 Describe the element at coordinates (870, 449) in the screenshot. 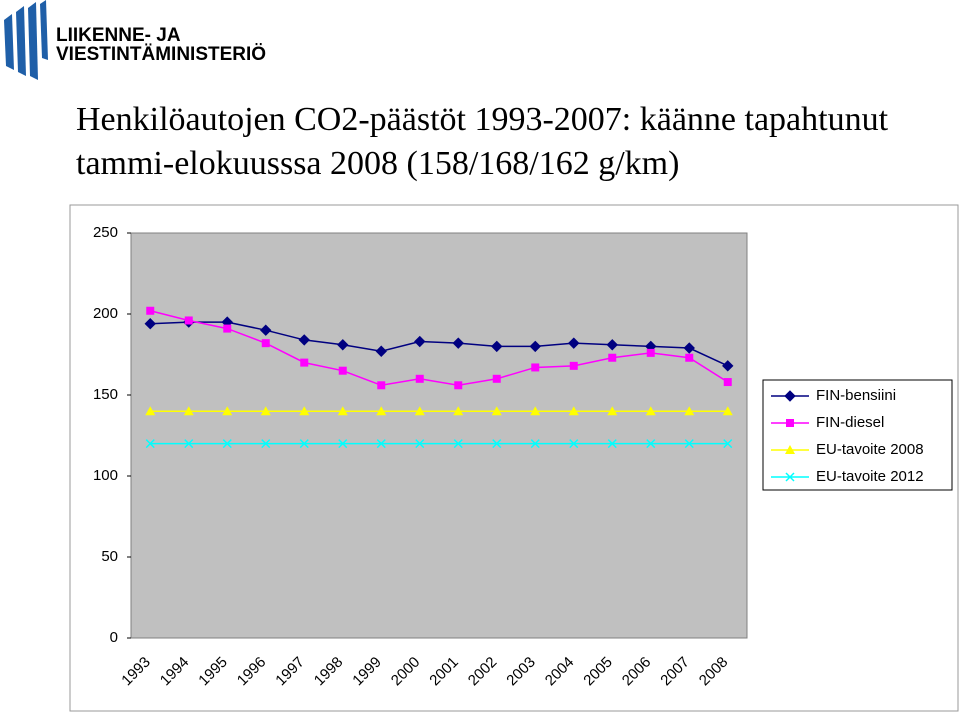

I see `legend-label: EU-tavoite 2008` at that location.